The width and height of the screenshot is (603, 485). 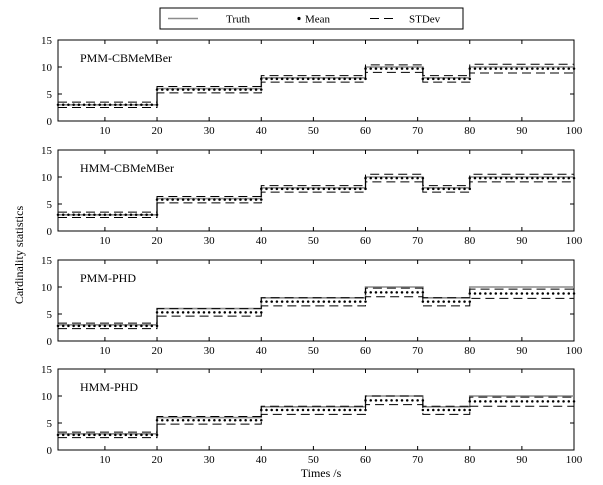 What do you see at coordinates (47, 288) in the screenshot?
I see `y-tick-label: 10` at bounding box center [47, 288].